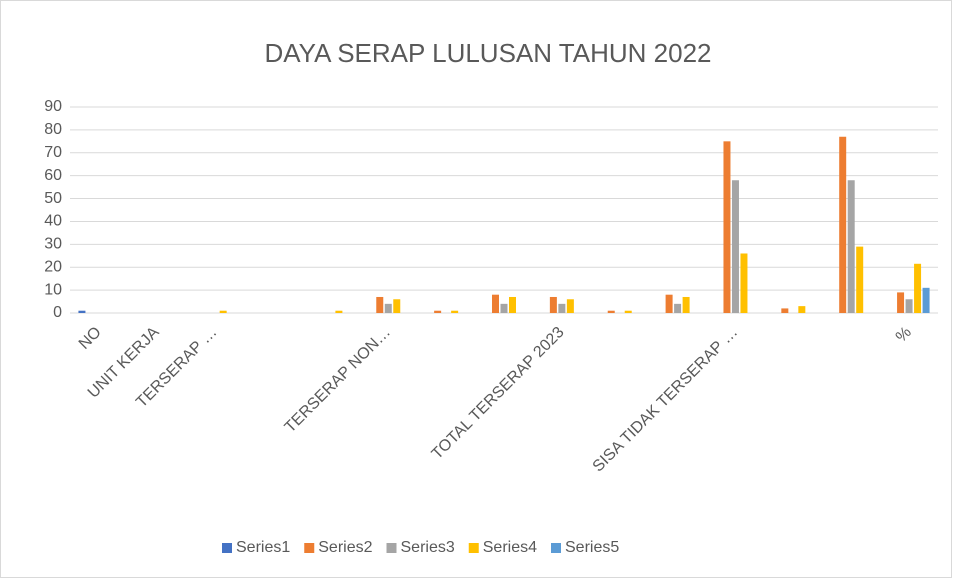  Describe the element at coordinates (53, 106) in the screenshot. I see `y-tick-label: 90` at that location.